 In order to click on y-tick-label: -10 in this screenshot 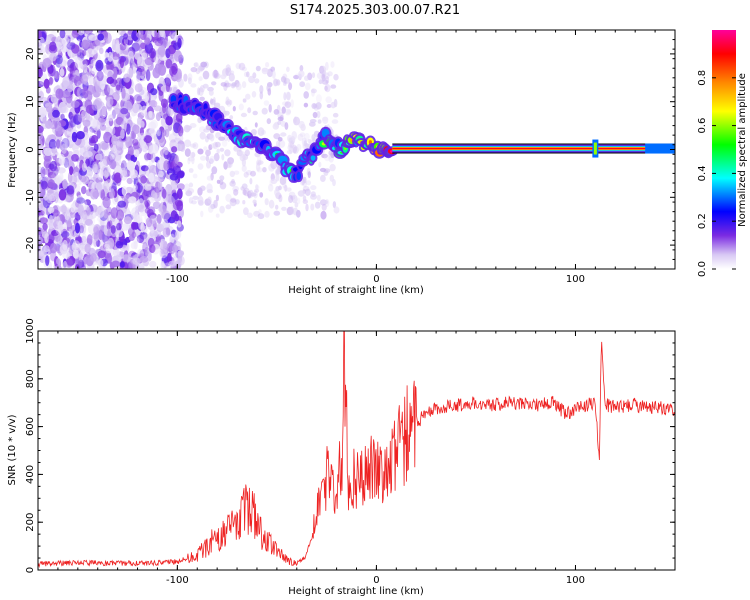, I will do `click(30, 197)`.